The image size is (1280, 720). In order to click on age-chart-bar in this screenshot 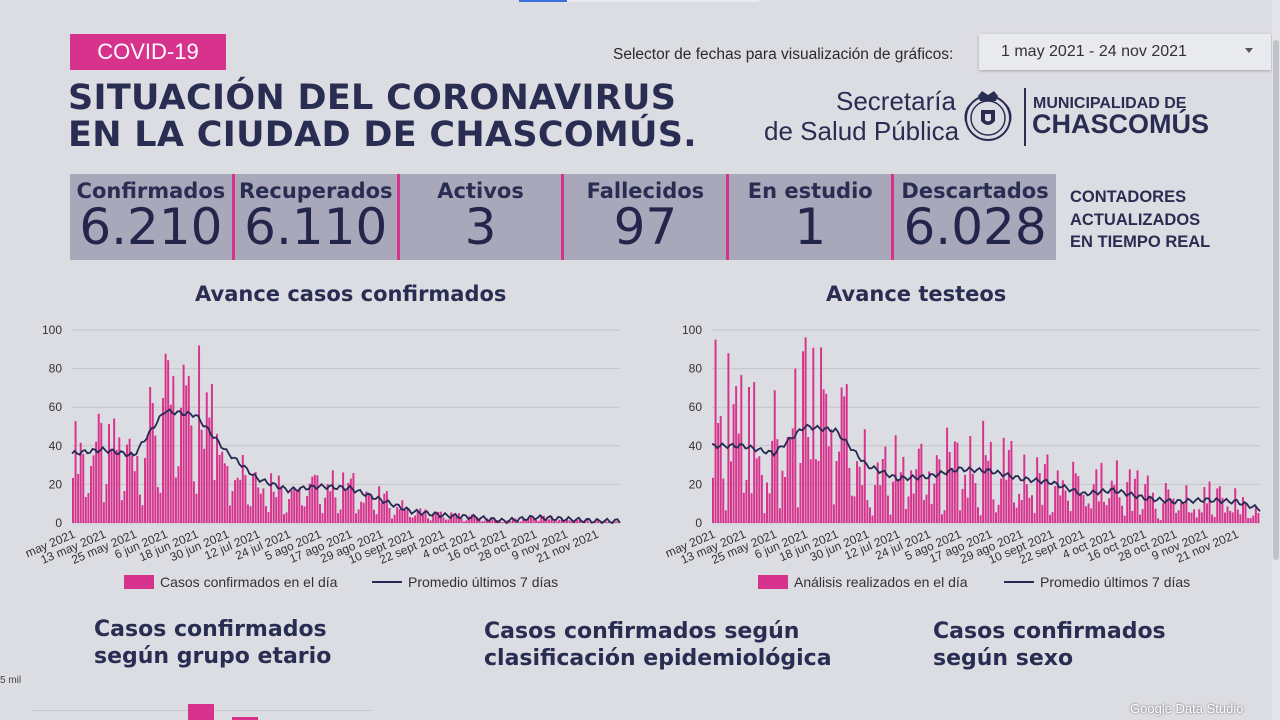, I will do `click(245, 718)`.